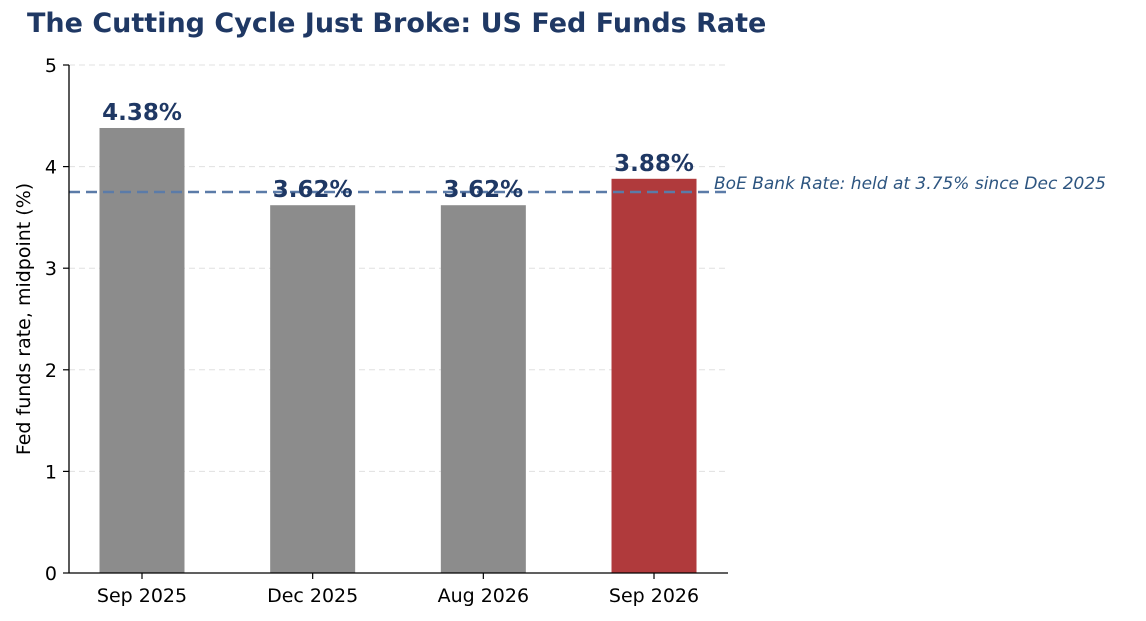  I want to click on bar-sep-2026, so click(654, 376).